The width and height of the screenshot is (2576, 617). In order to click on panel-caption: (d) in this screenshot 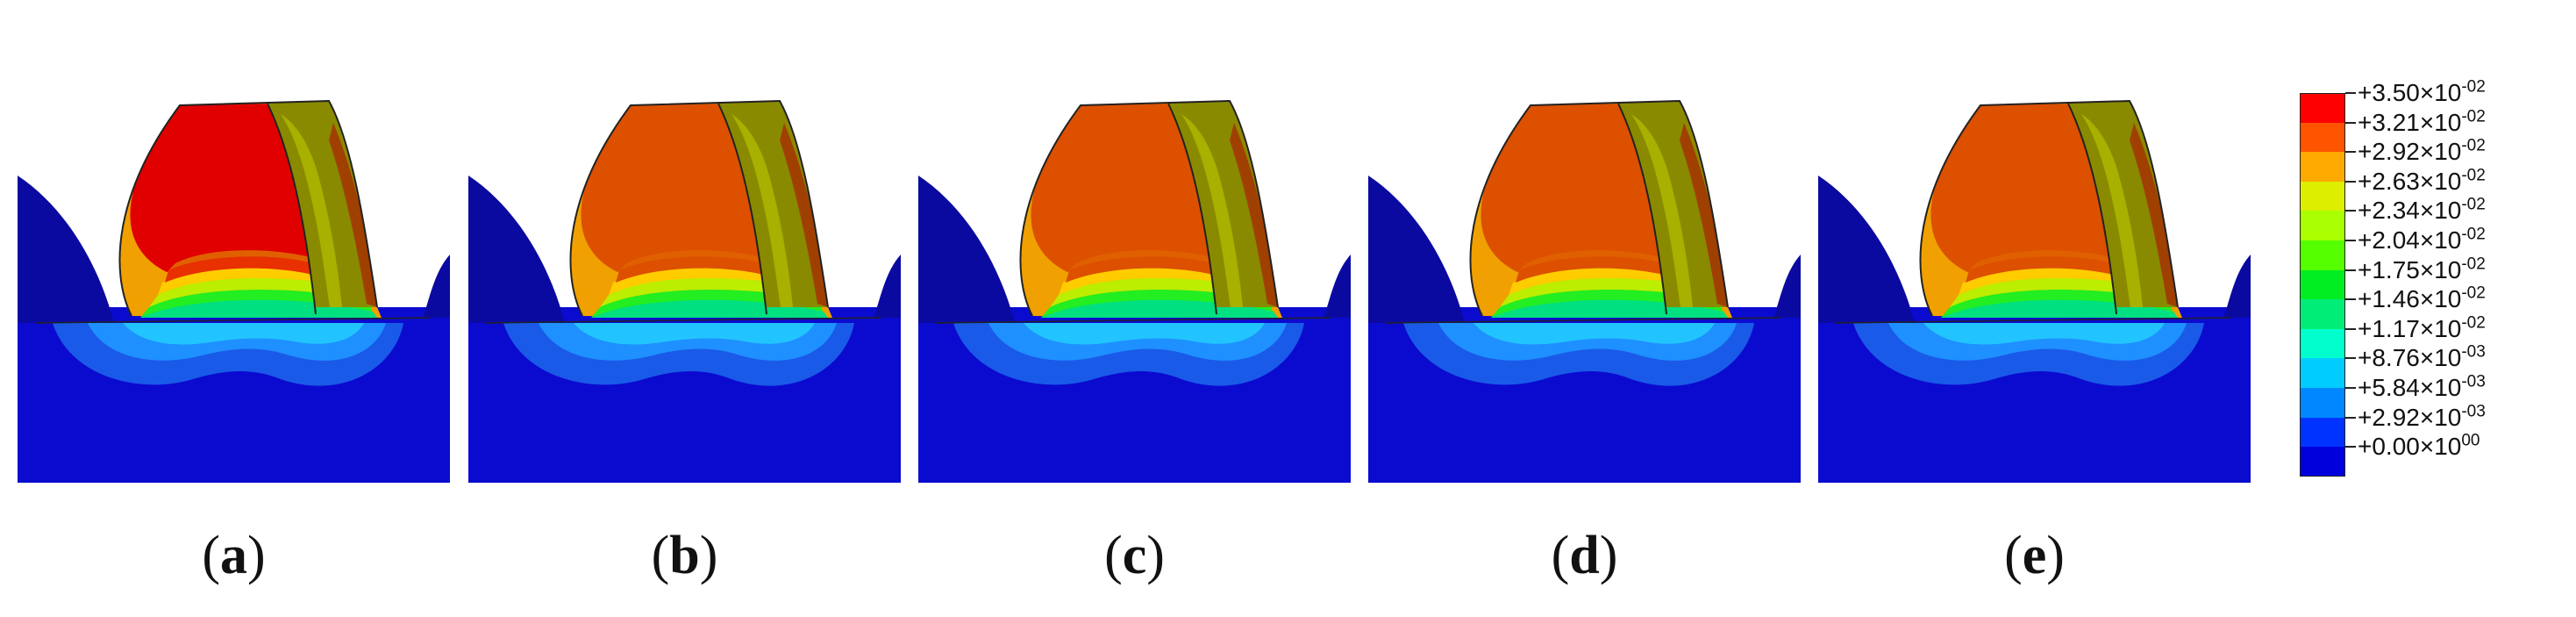, I will do `click(1585, 555)`.